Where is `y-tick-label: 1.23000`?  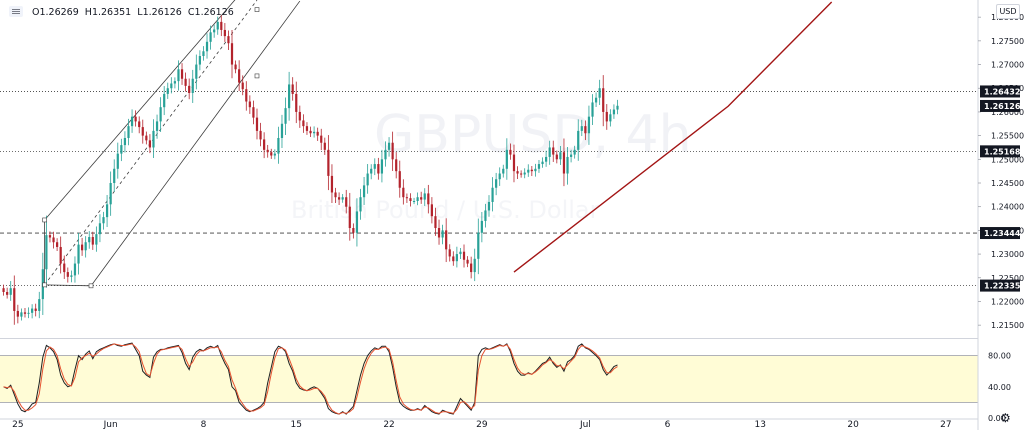 y-tick-label: 1.23000 is located at coordinates (1007, 254).